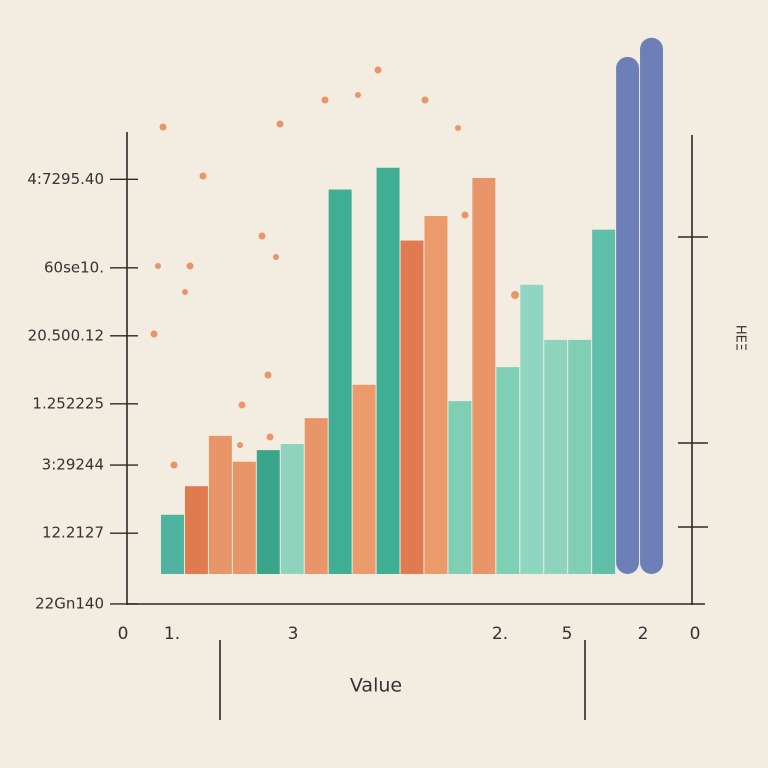 The width and height of the screenshot is (768, 768). Describe the element at coordinates (567, 634) in the screenshot. I see `x-tick-label: 5` at that location.